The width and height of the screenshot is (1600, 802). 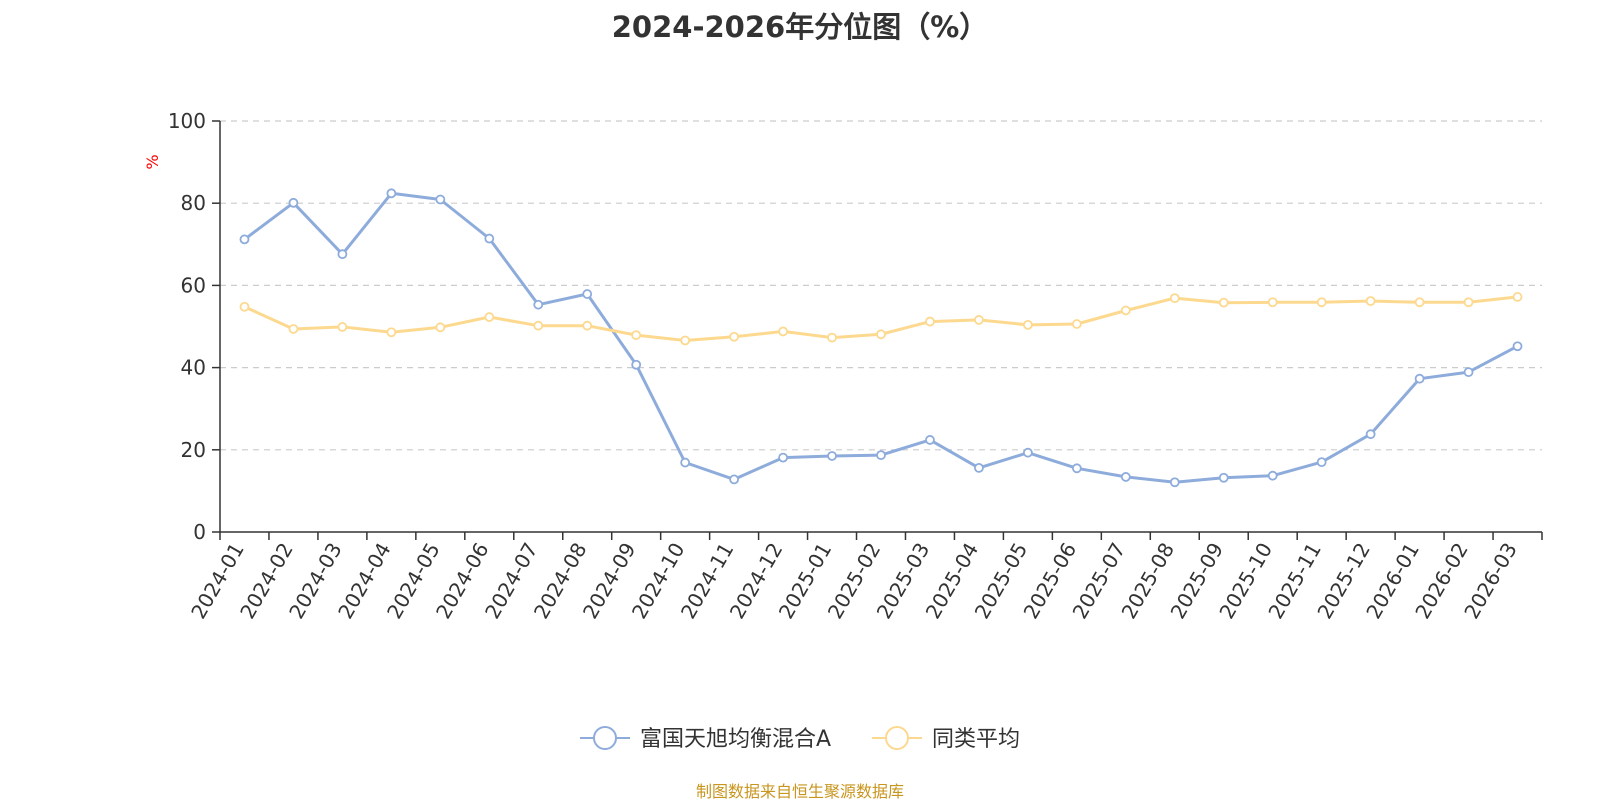 What do you see at coordinates (199, 532) in the screenshot?
I see `y-tick-label: 0` at bounding box center [199, 532].